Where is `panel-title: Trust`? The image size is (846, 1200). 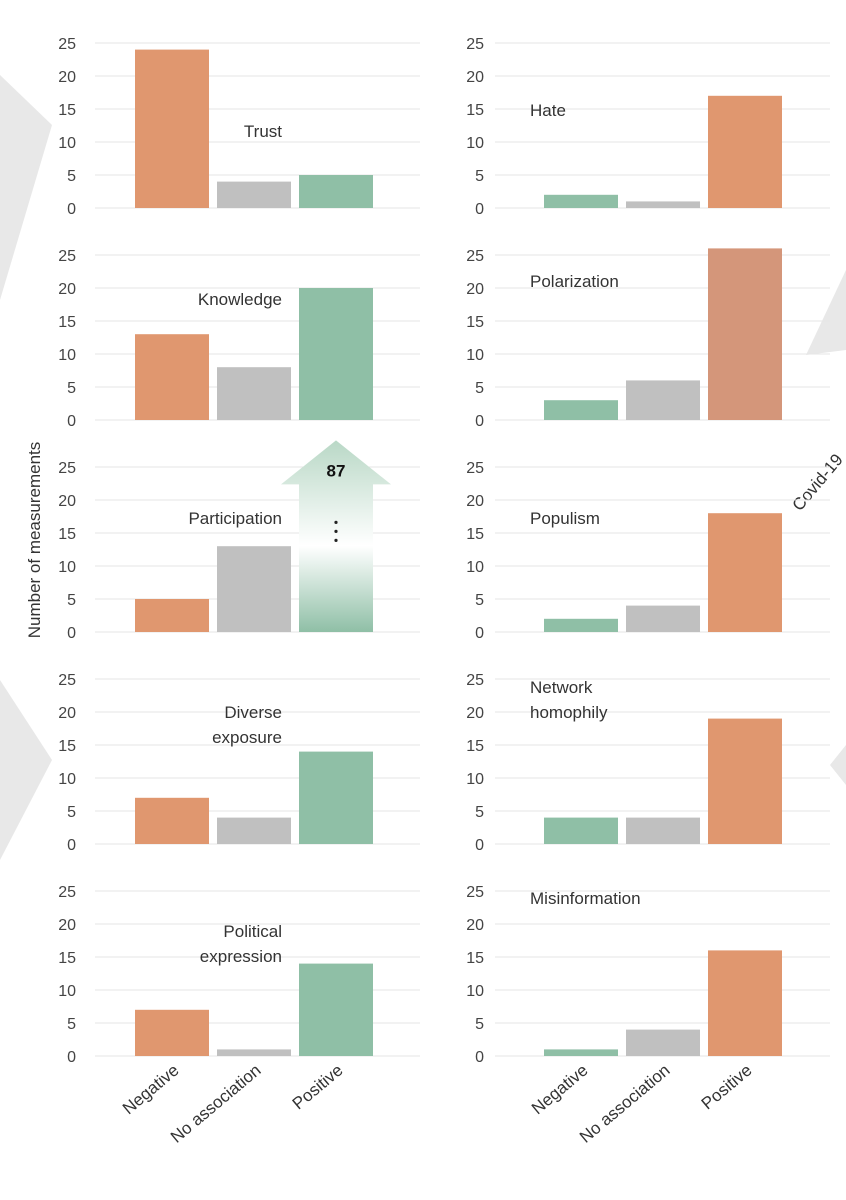 panel-title: Trust is located at coordinates (263, 131).